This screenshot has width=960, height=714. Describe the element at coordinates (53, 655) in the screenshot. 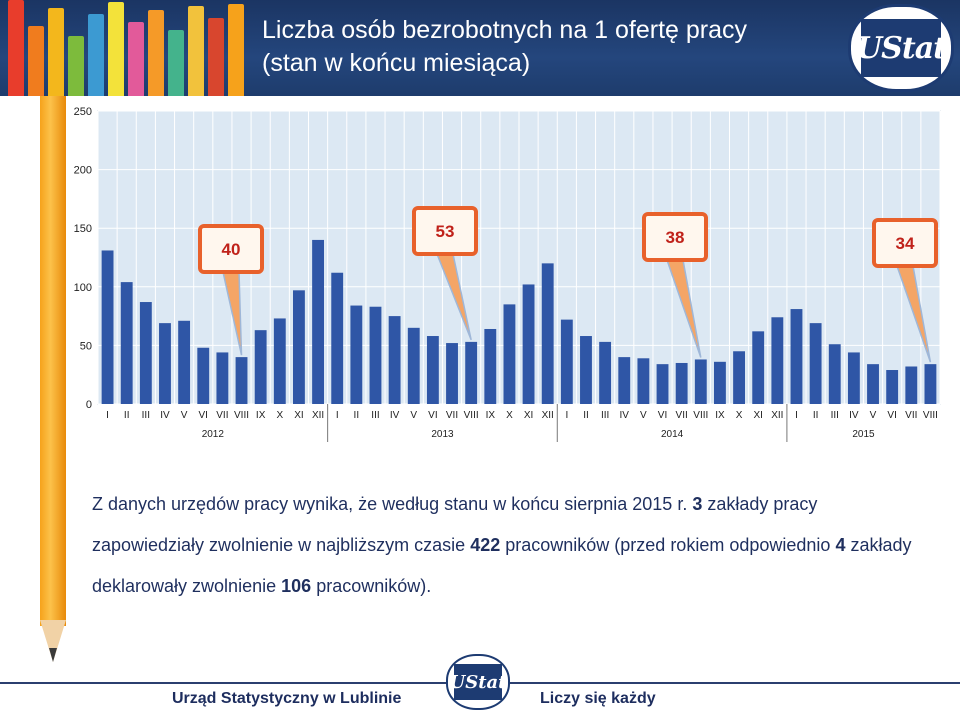

I see `pencil-lead` at that location.